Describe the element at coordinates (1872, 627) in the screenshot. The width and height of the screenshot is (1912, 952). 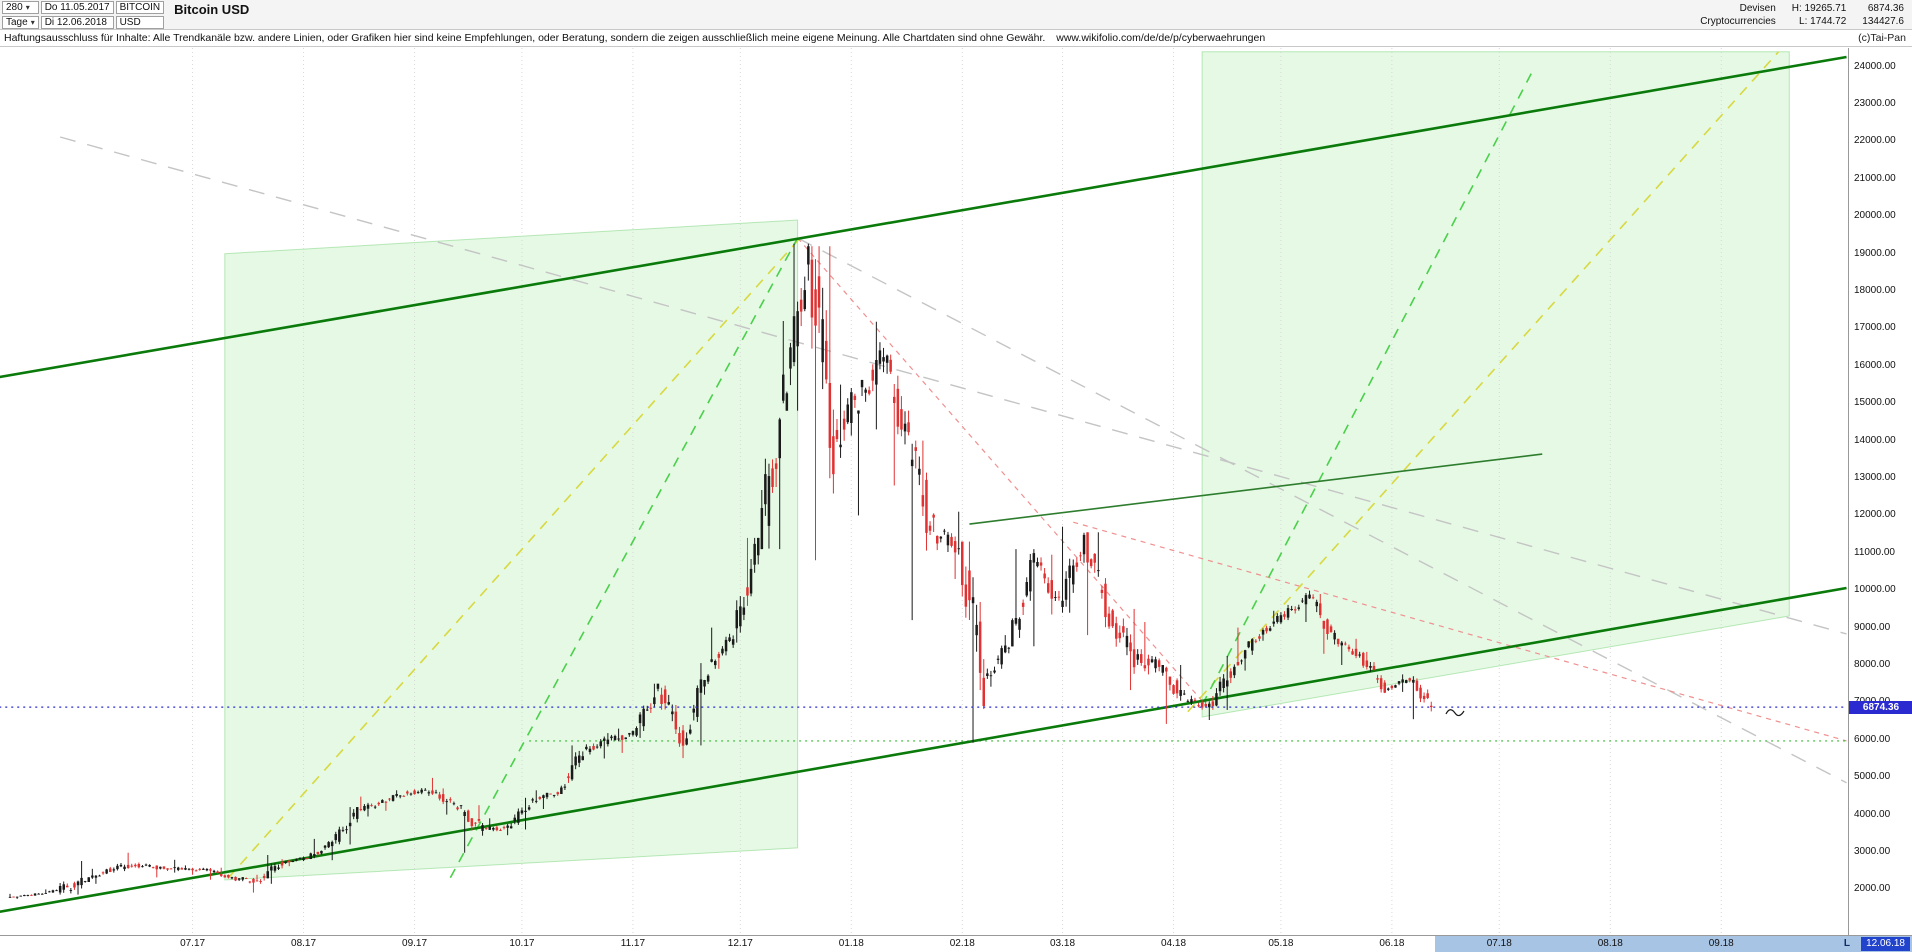
I see `price-axis-label: 9000.00` at that location.